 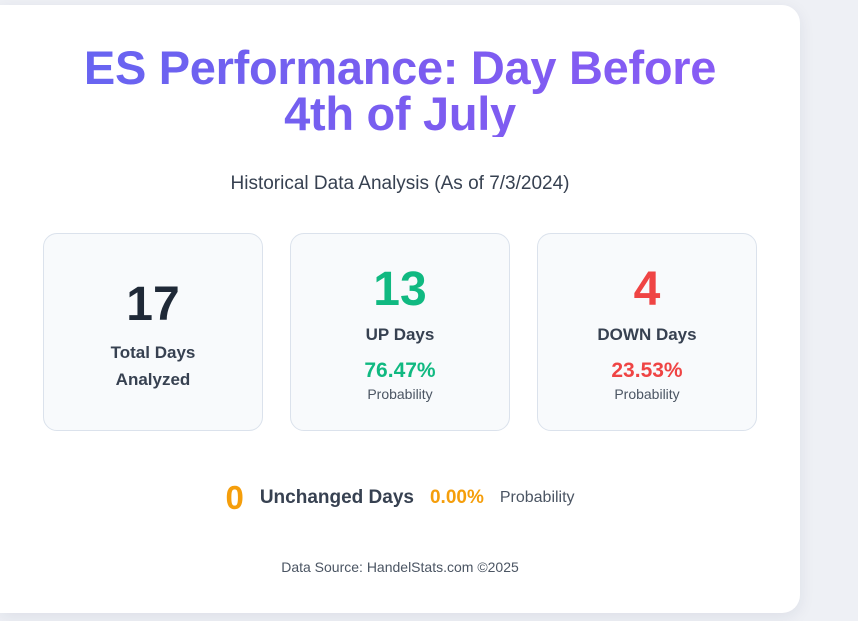 I want to click on up-days-probability-label: Probability, so click(x=400, y=394).